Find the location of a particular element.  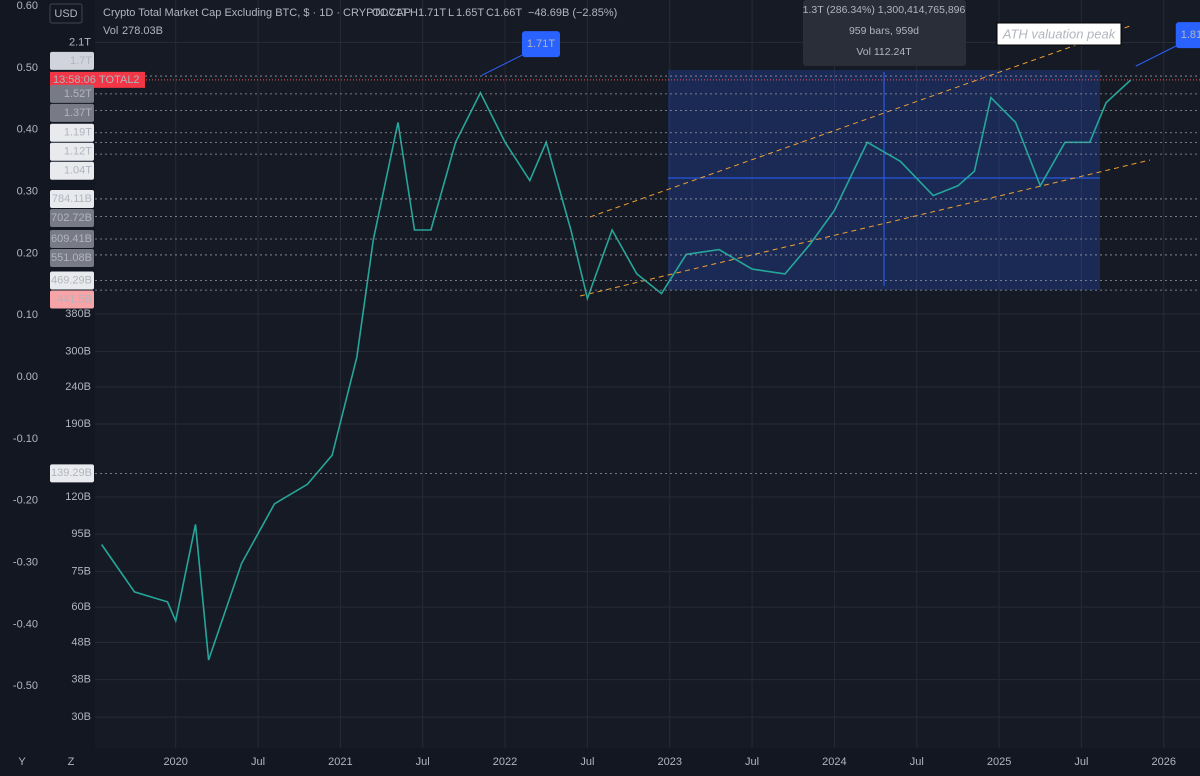

measure-volume: Vol 112.24T is located at coordinates (884, 52).